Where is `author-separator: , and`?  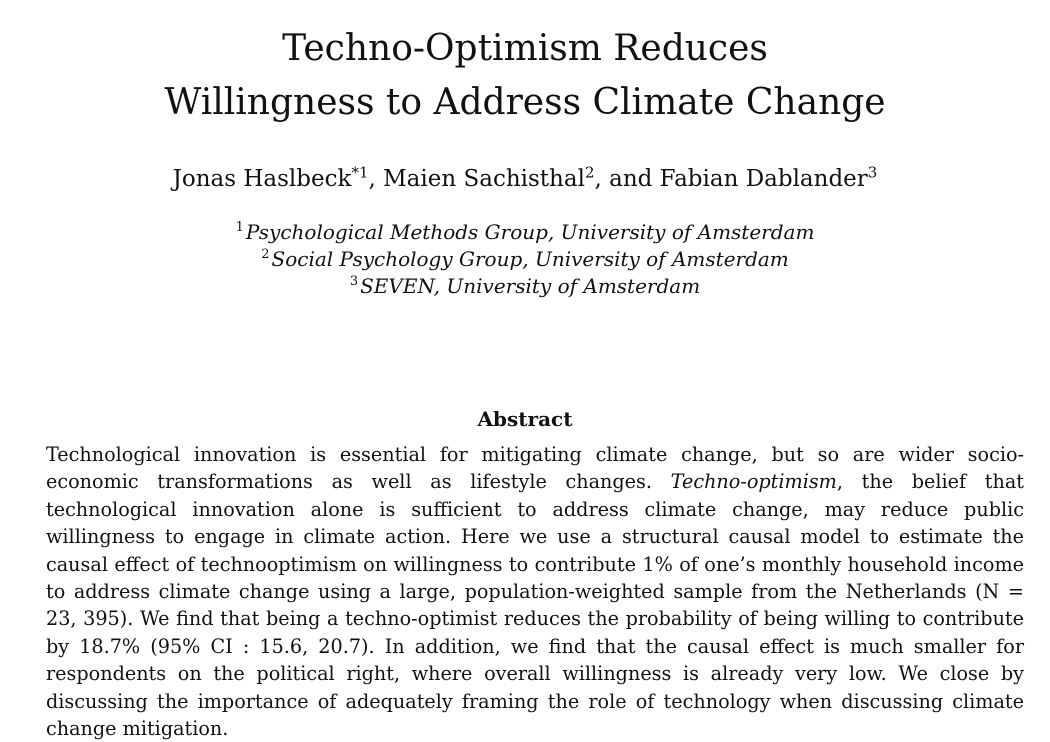
author-separator: , and is located at coordinates (627, 179).